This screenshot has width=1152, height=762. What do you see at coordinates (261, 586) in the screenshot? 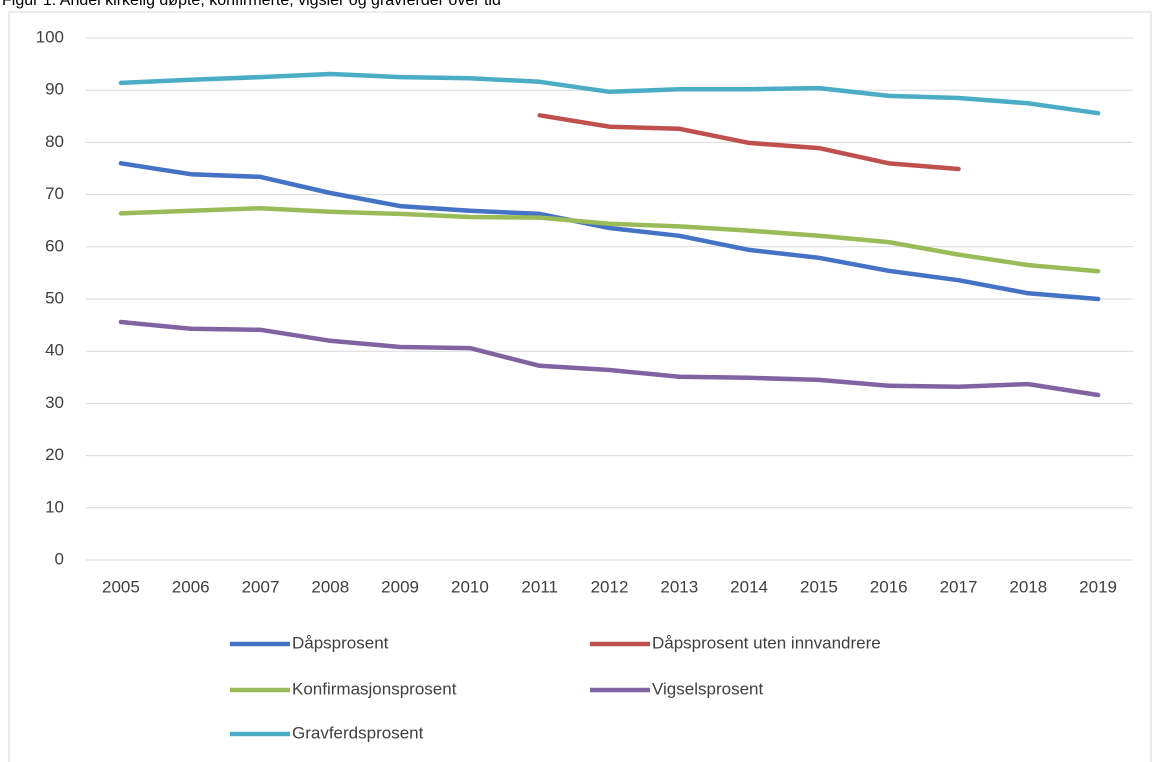
I see `x-tick-label: 2007` at bounding box center [261, 586].